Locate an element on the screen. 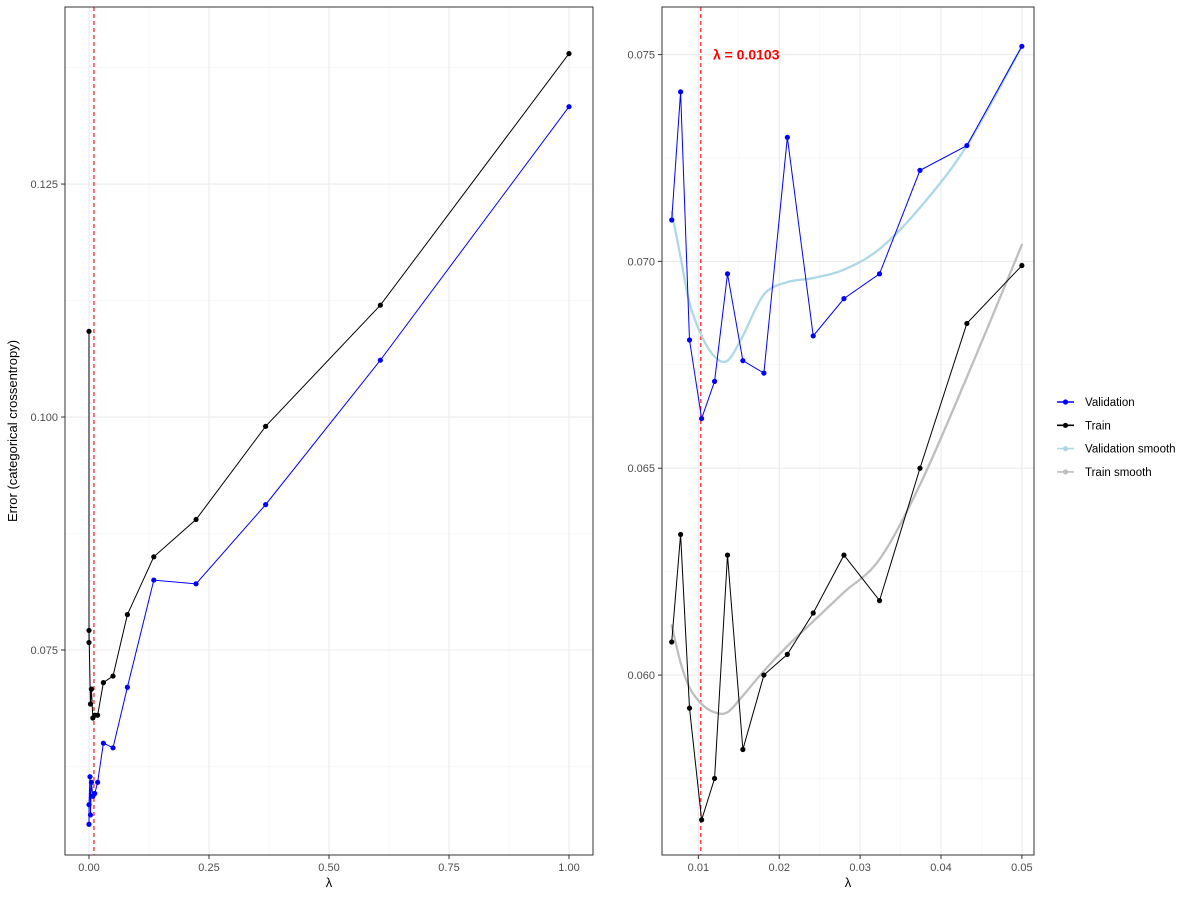 The height and width of the screenshot is (905, 1200). legend-label: Train smooth is located at coordinates (1118, 473).